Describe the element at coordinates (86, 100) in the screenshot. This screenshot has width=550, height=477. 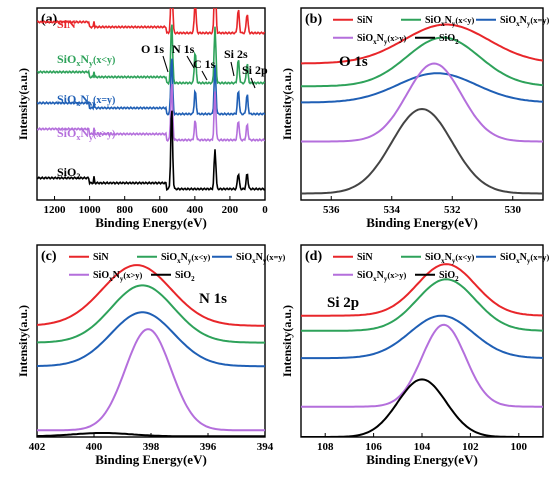
I see `series-label: SiOxNy(x=y)` at that location.